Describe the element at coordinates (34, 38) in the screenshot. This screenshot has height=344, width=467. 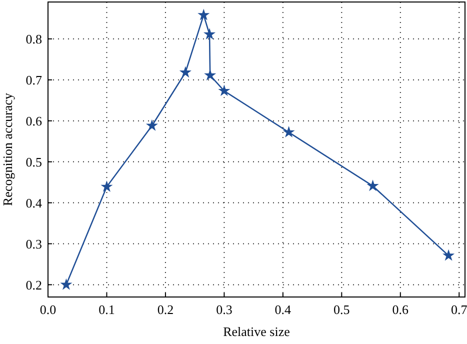
I see `y-tick-label: 0.8` at that location.